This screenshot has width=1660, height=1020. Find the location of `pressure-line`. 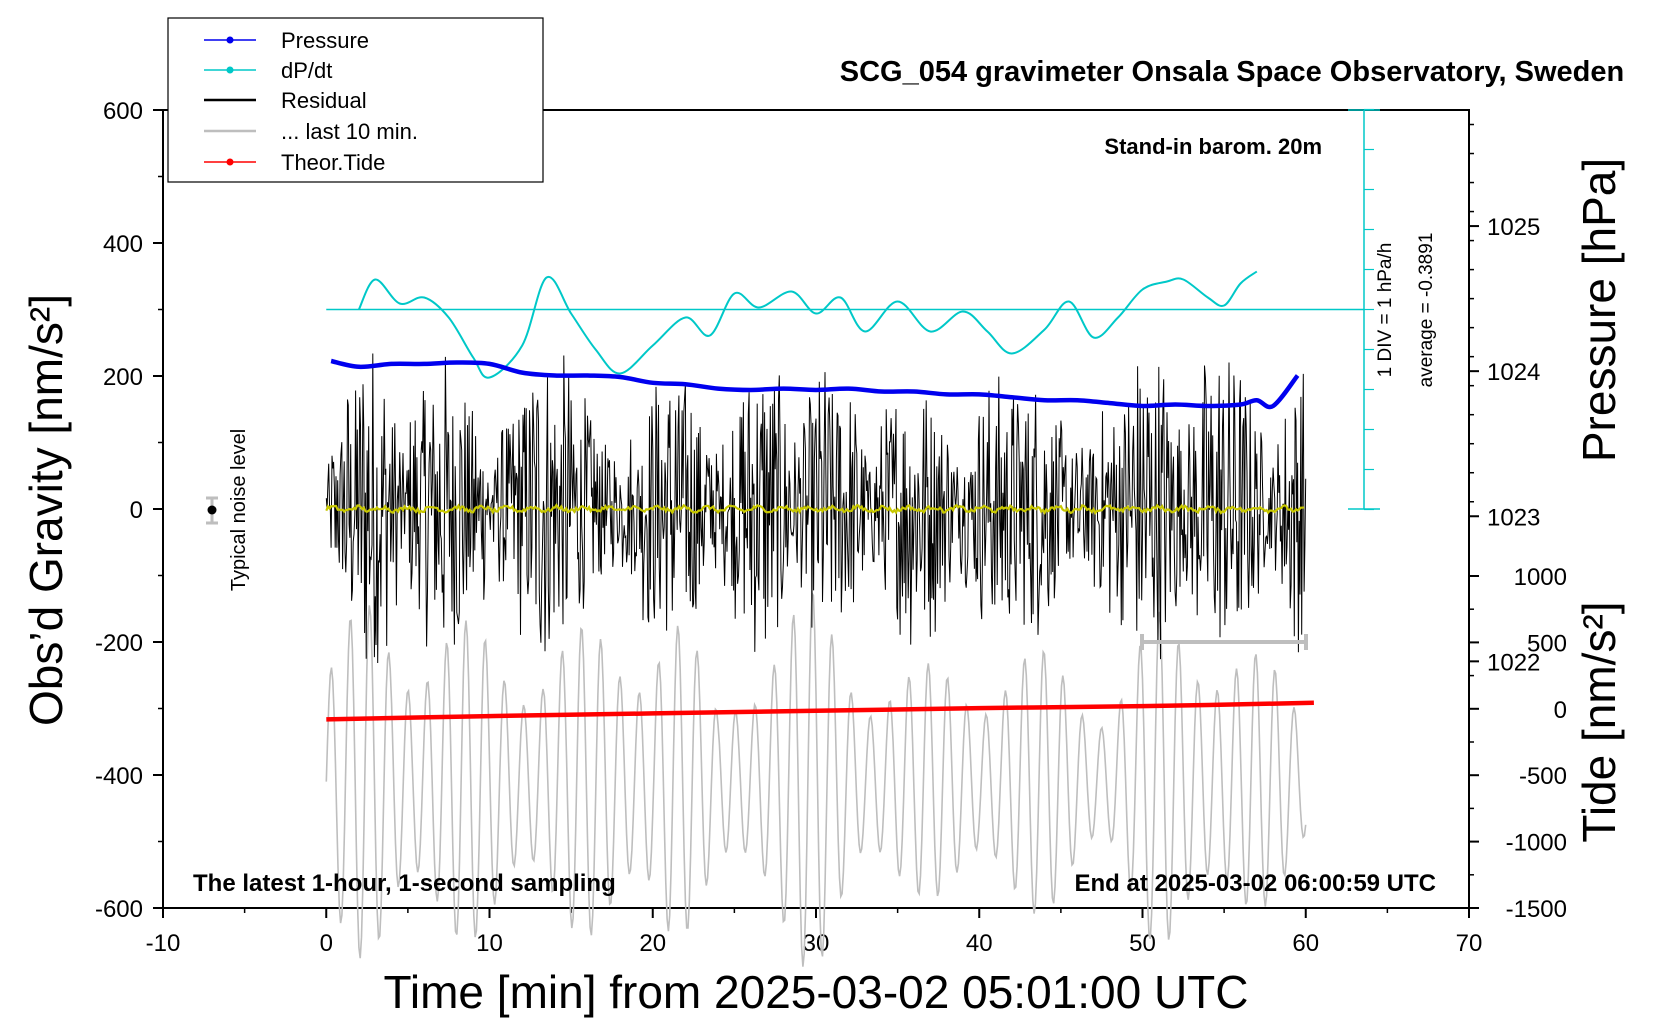

pressure-line is located at coordinates (815, 384).